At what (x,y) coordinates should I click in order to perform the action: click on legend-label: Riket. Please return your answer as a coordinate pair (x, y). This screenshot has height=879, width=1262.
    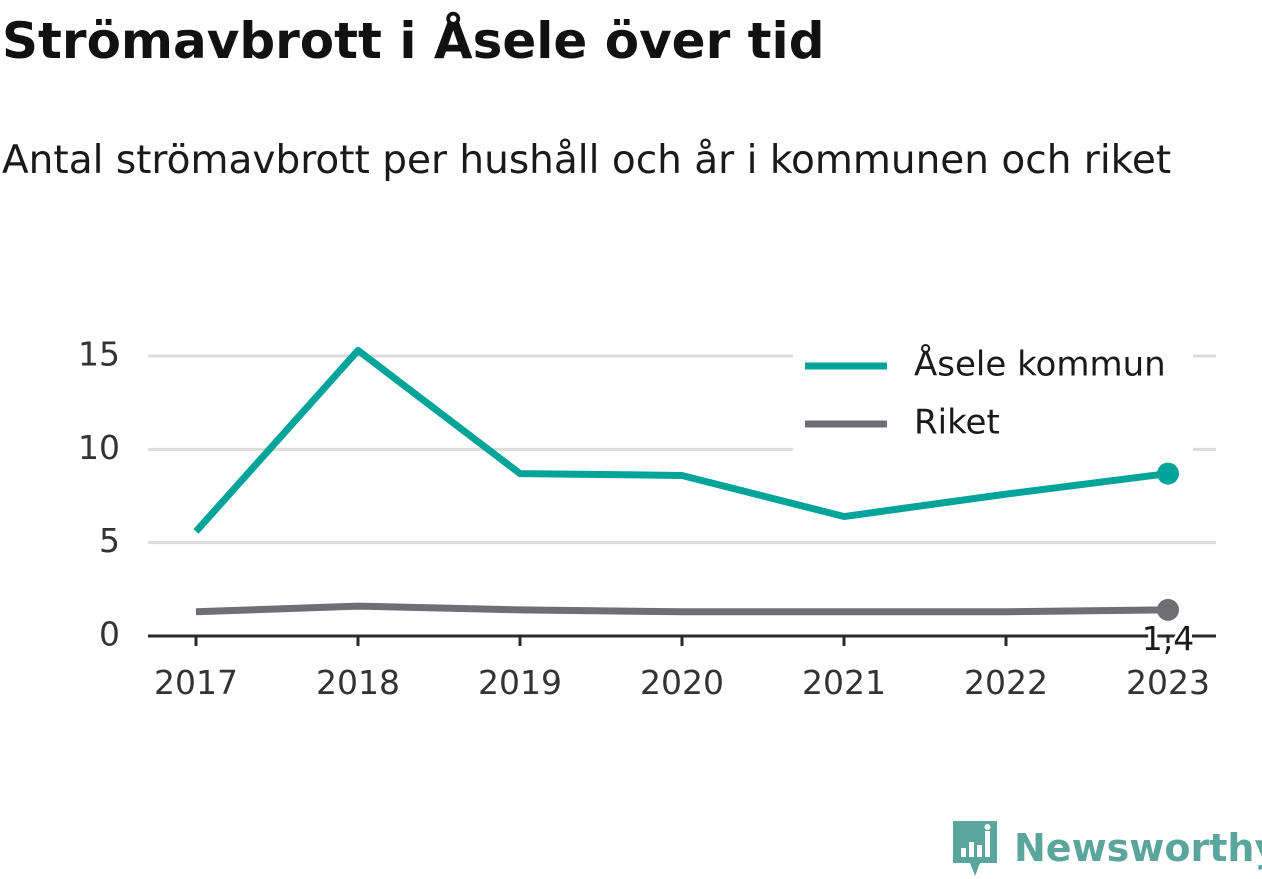
    Looking at the image, I should click on (957, 423).